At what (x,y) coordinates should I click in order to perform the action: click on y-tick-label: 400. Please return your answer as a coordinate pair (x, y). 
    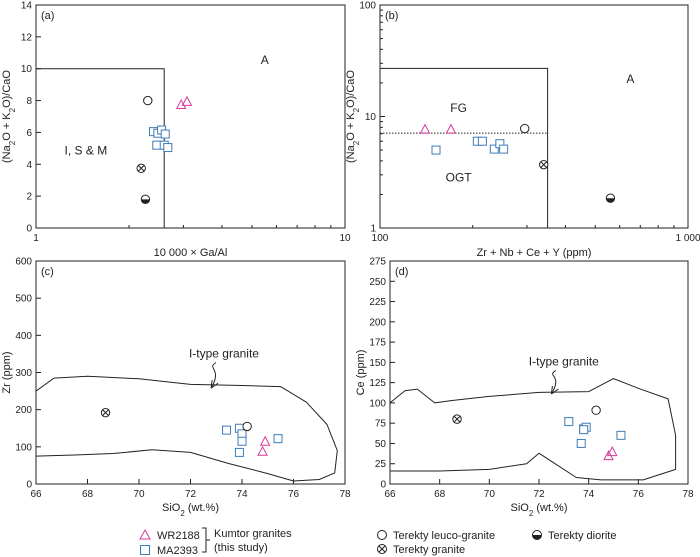
    Looking at the image, I should click on (23, 336).